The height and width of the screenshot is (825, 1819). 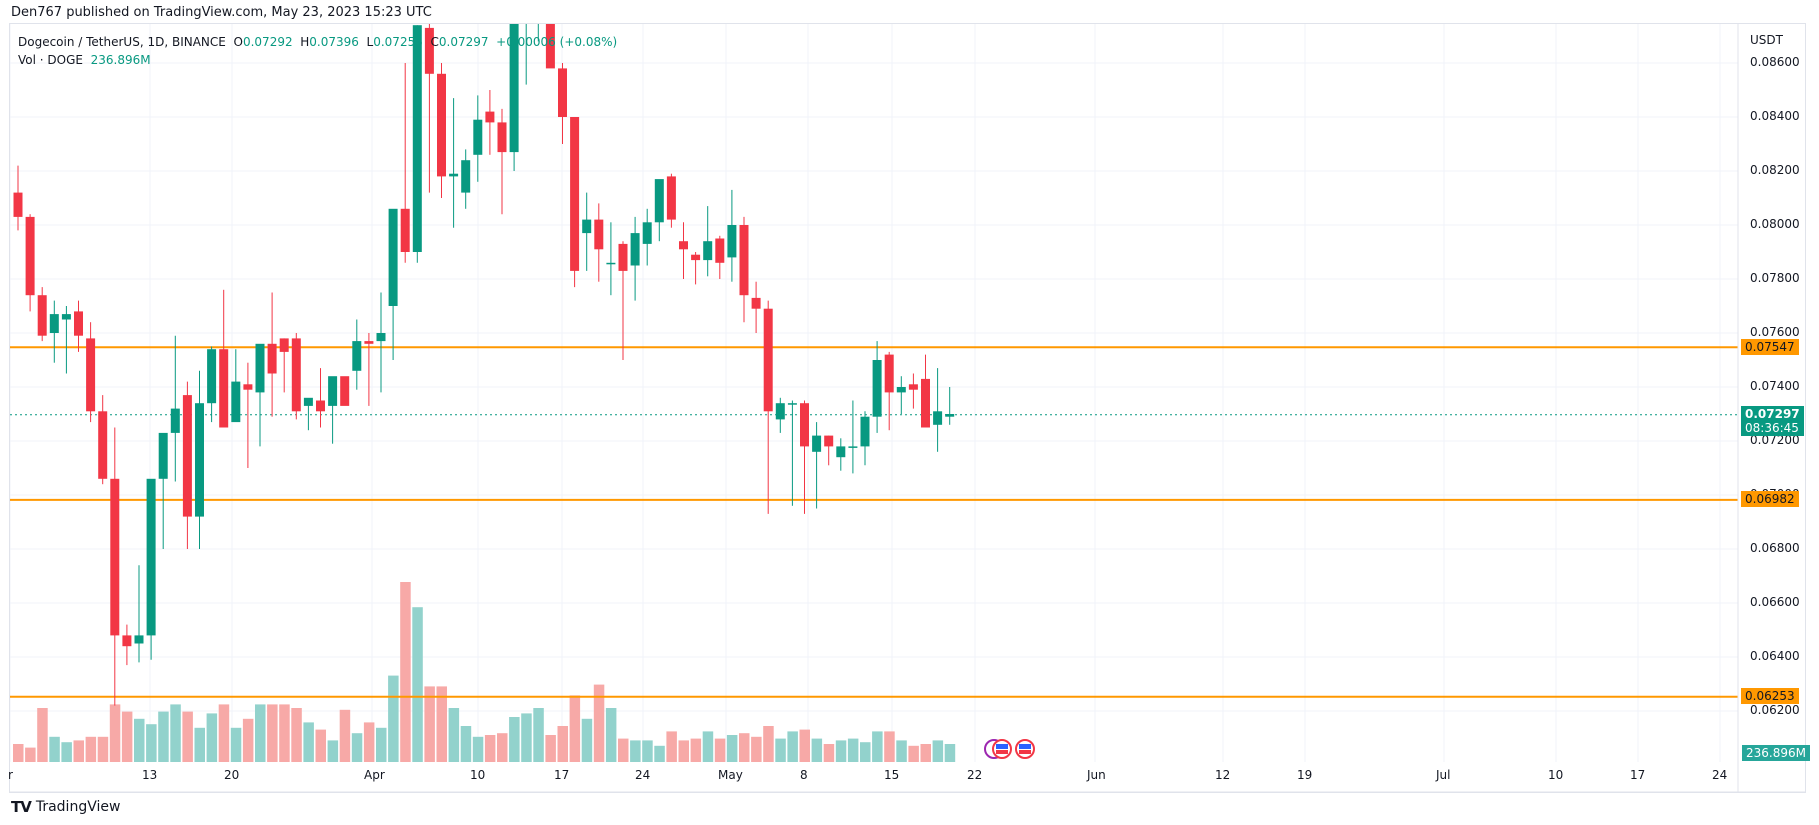 I want to click on price-tick-label: 0.08000, so click(x=1775, y=224).